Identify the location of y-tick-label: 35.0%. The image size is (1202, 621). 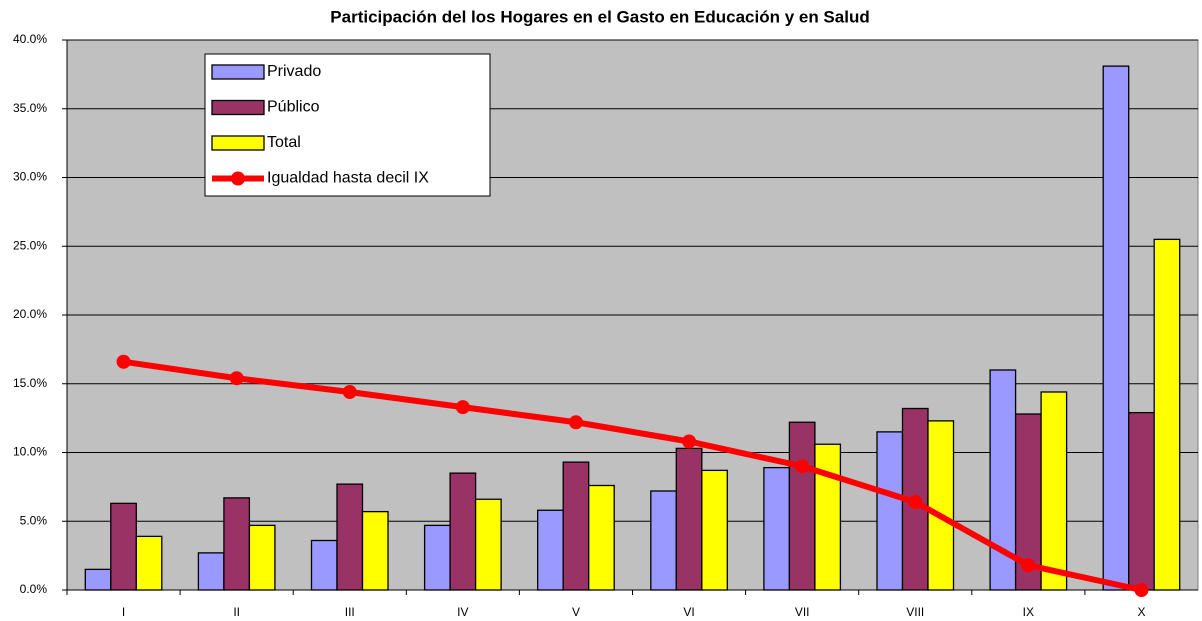
(30, 108).